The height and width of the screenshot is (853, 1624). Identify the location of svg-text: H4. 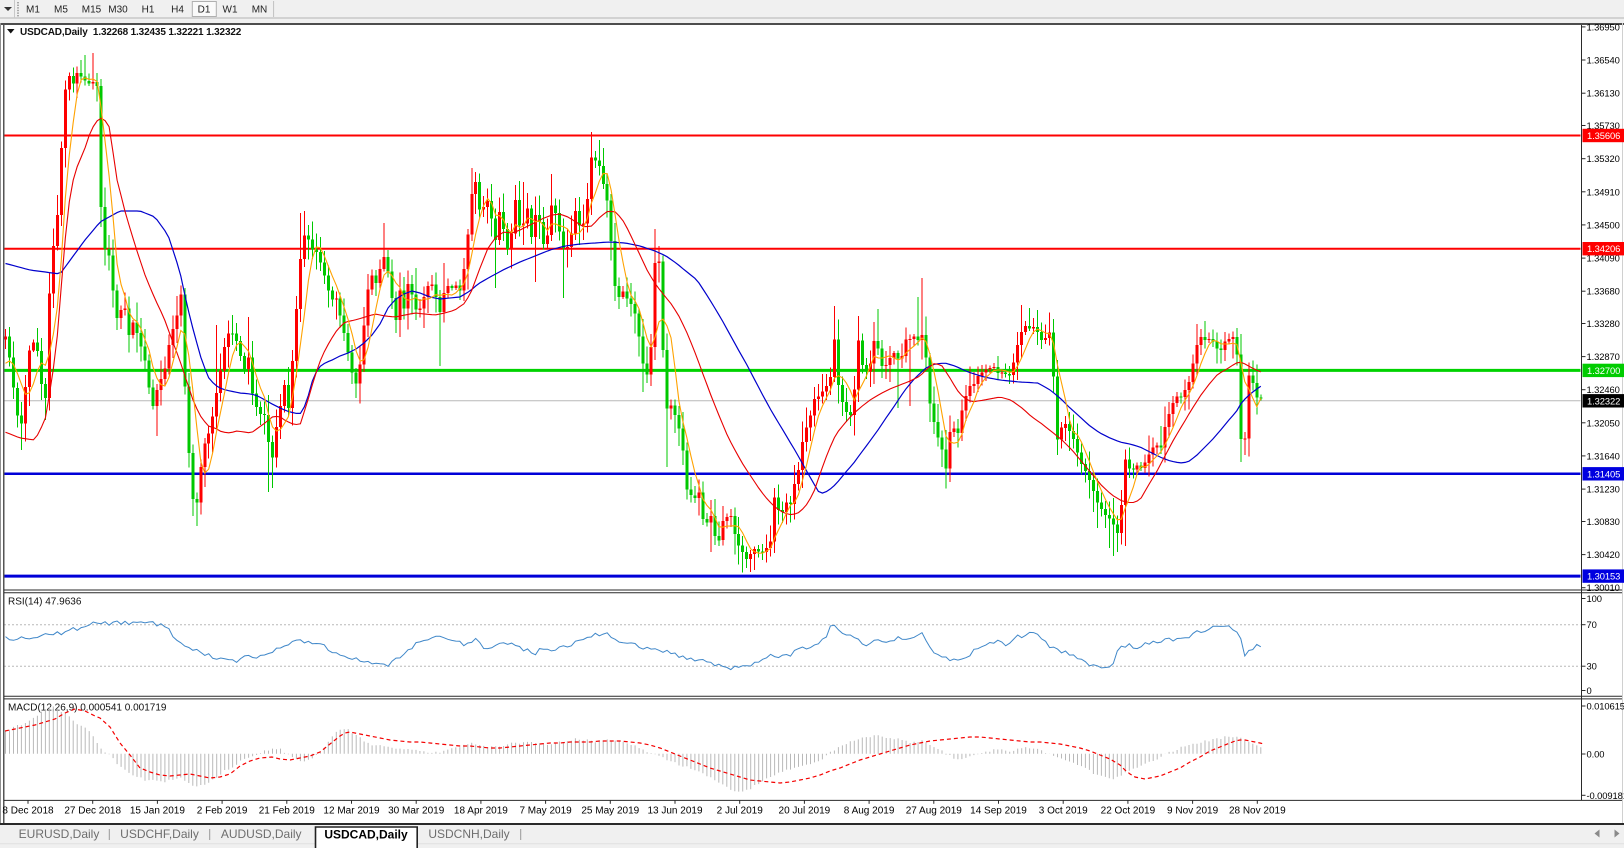
(177, 10).